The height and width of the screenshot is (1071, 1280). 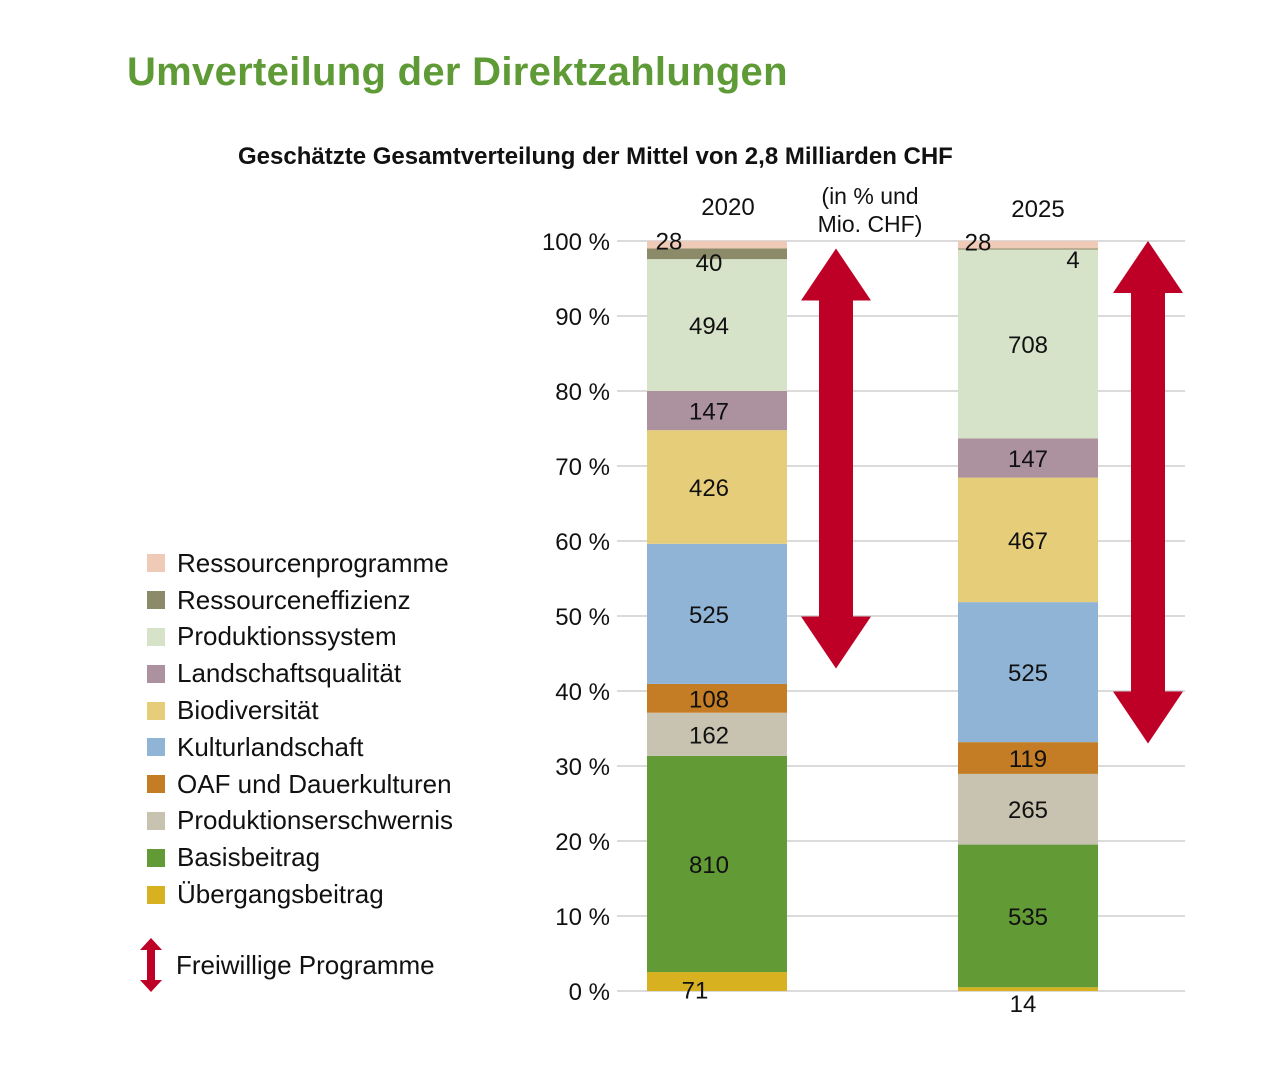 I want to click on legend-item-freiwillige-programme: Freiwillige Programme, so click(x=287, y=965).